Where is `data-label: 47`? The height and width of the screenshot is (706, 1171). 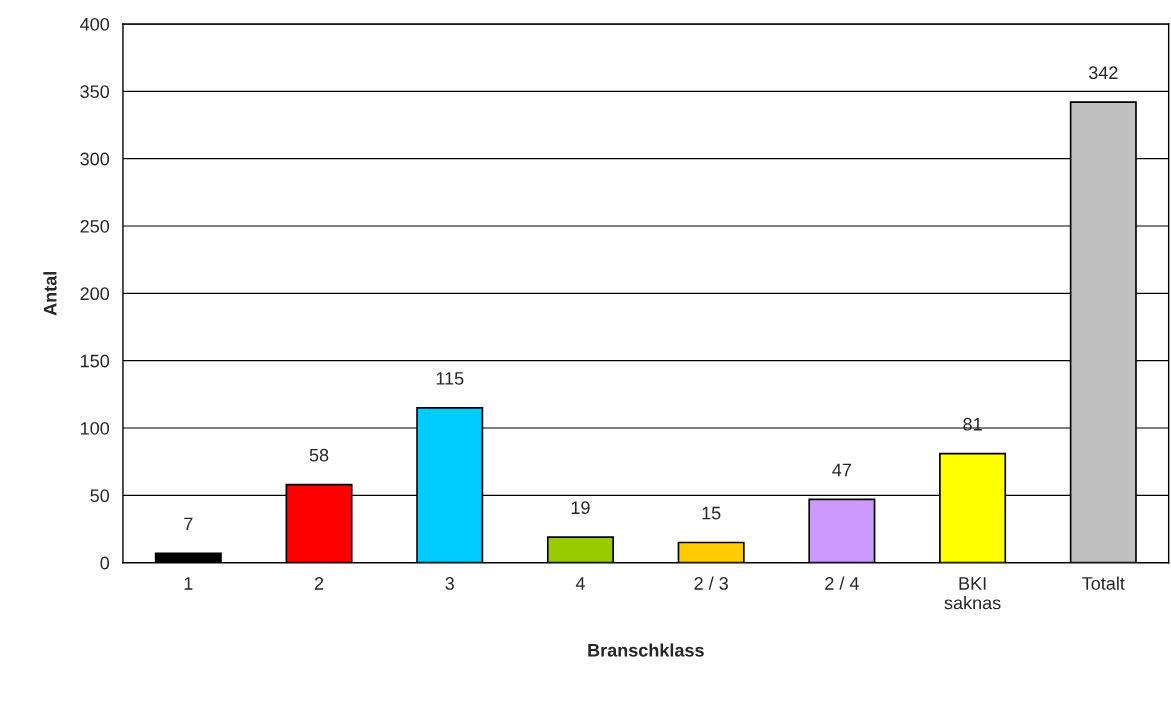
data-label: 47 is located at coordinates (842, 470).